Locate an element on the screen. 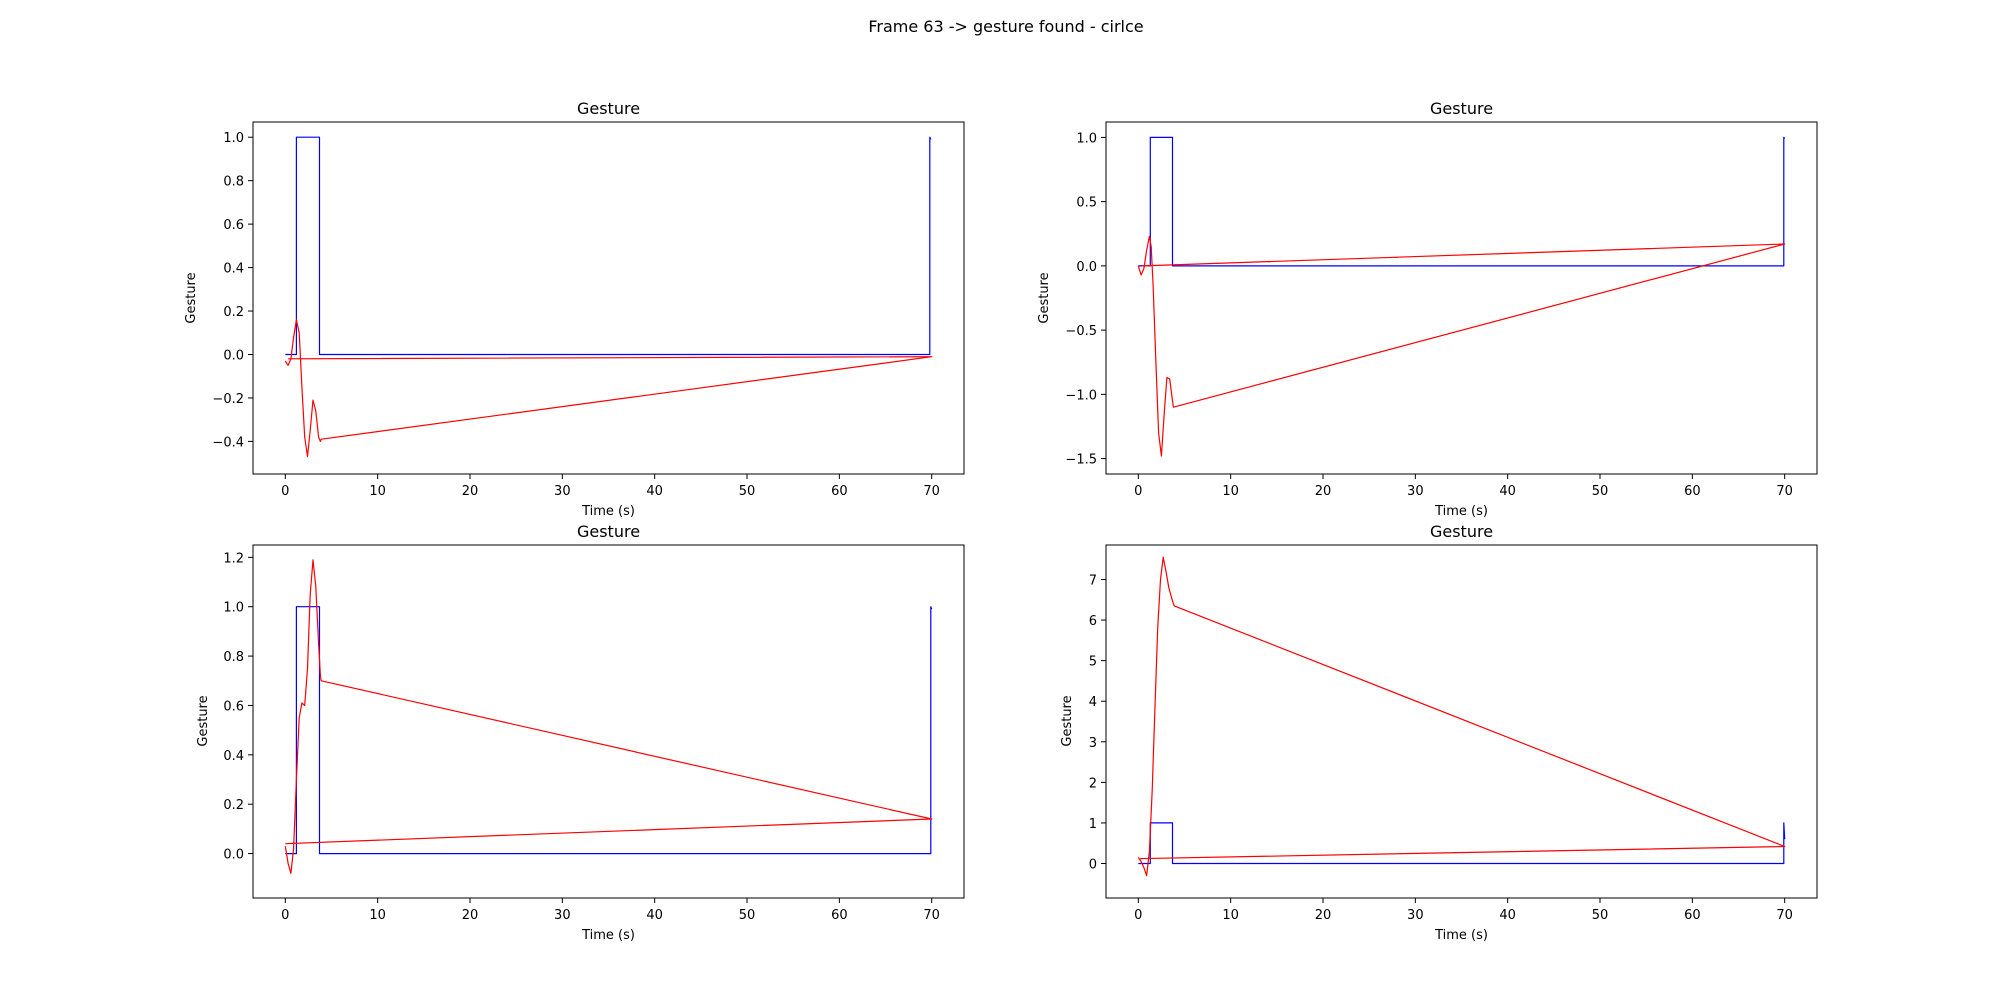 The image size is (2000, 1000). y-tick-label: −1.0 is located at coordinates (1081, 395).